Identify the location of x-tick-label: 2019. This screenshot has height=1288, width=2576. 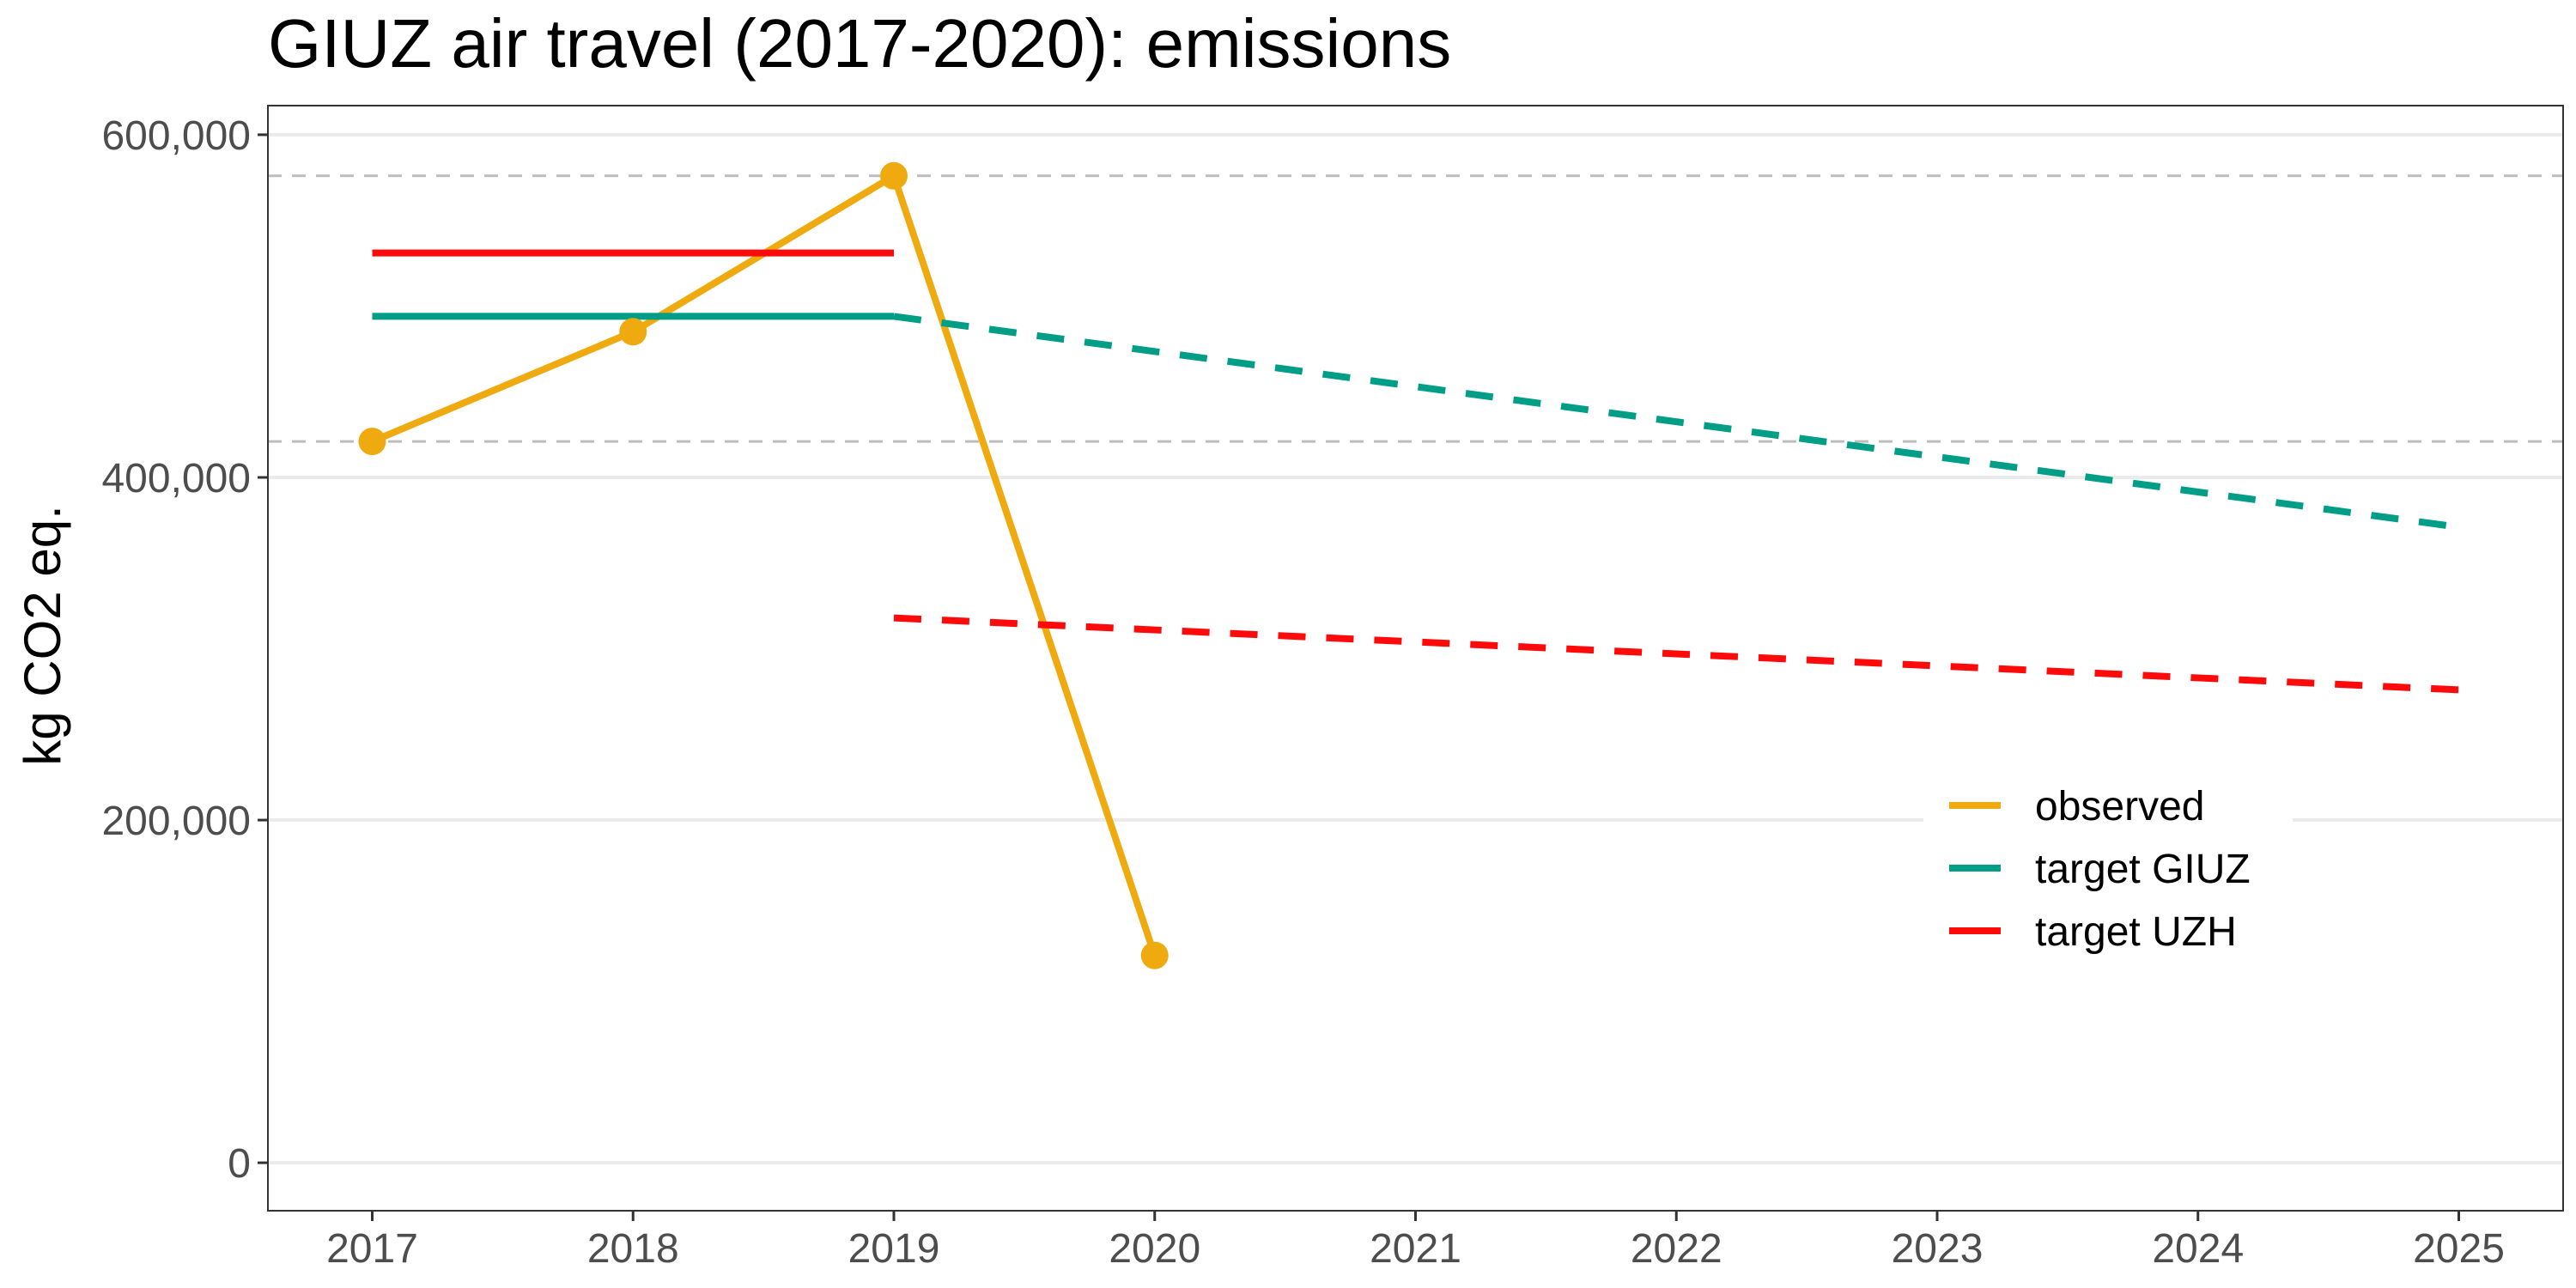
(894, 1249).